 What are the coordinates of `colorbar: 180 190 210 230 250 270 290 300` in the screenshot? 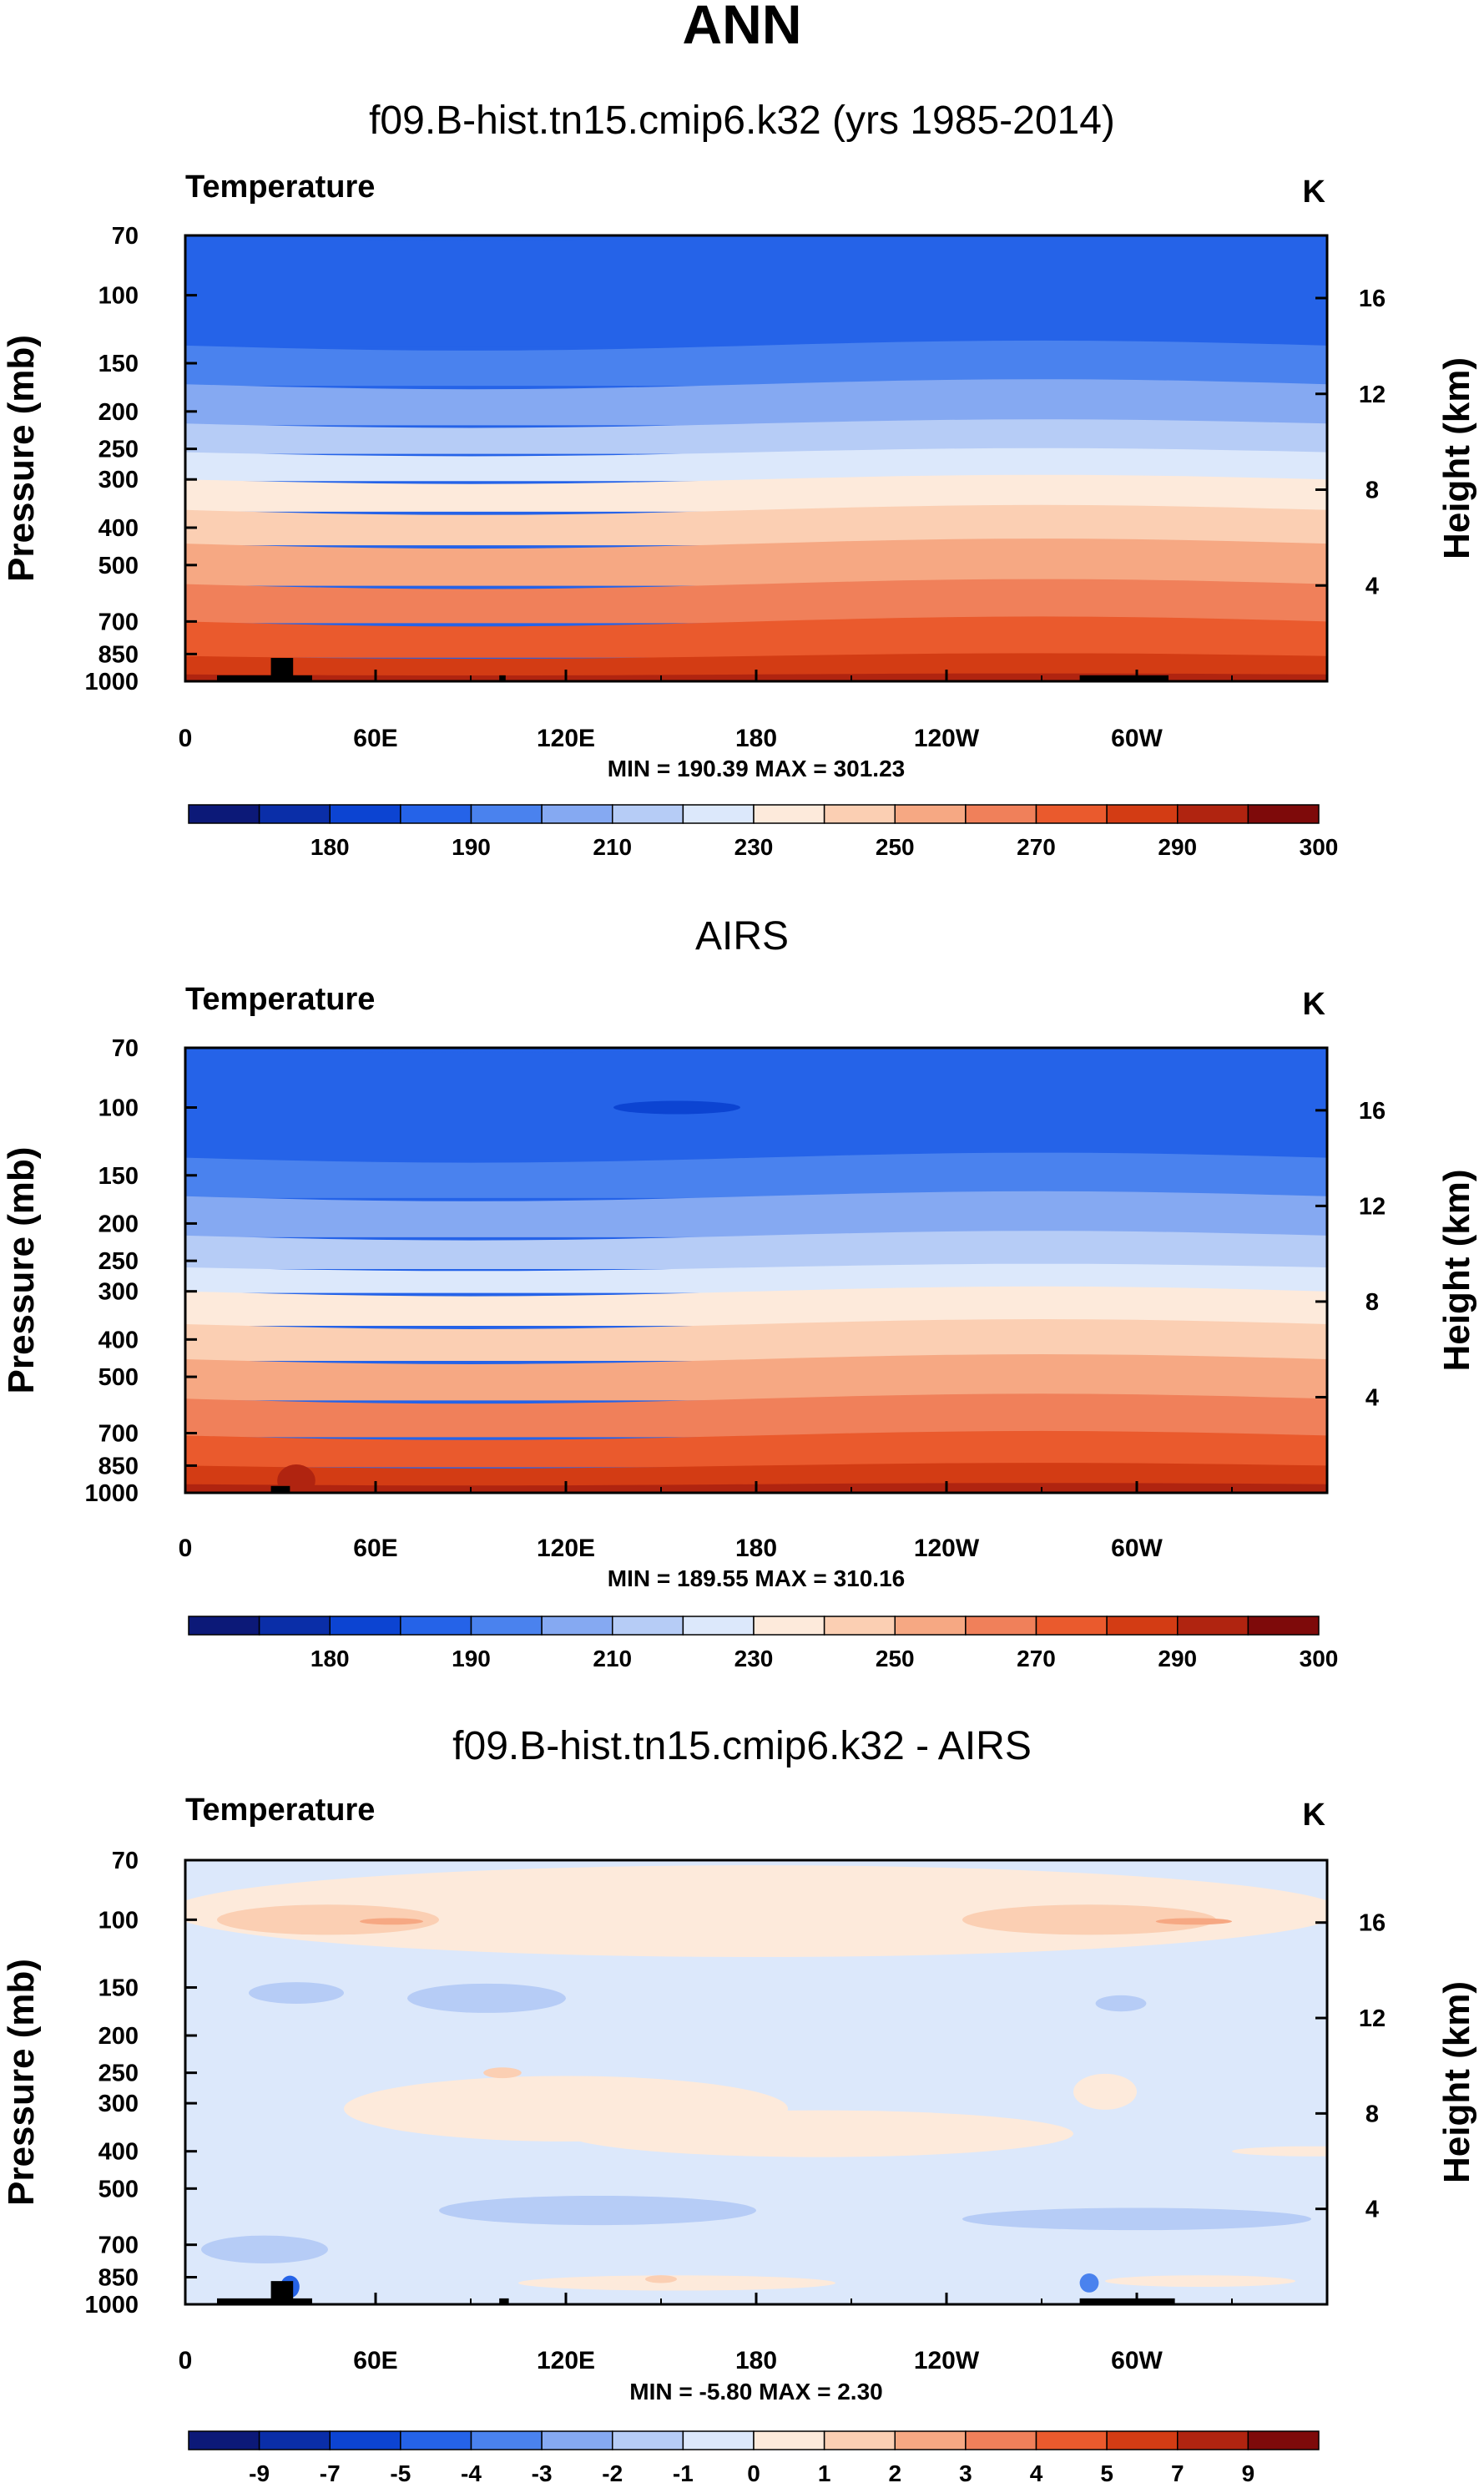 It's located at (763, 1643).